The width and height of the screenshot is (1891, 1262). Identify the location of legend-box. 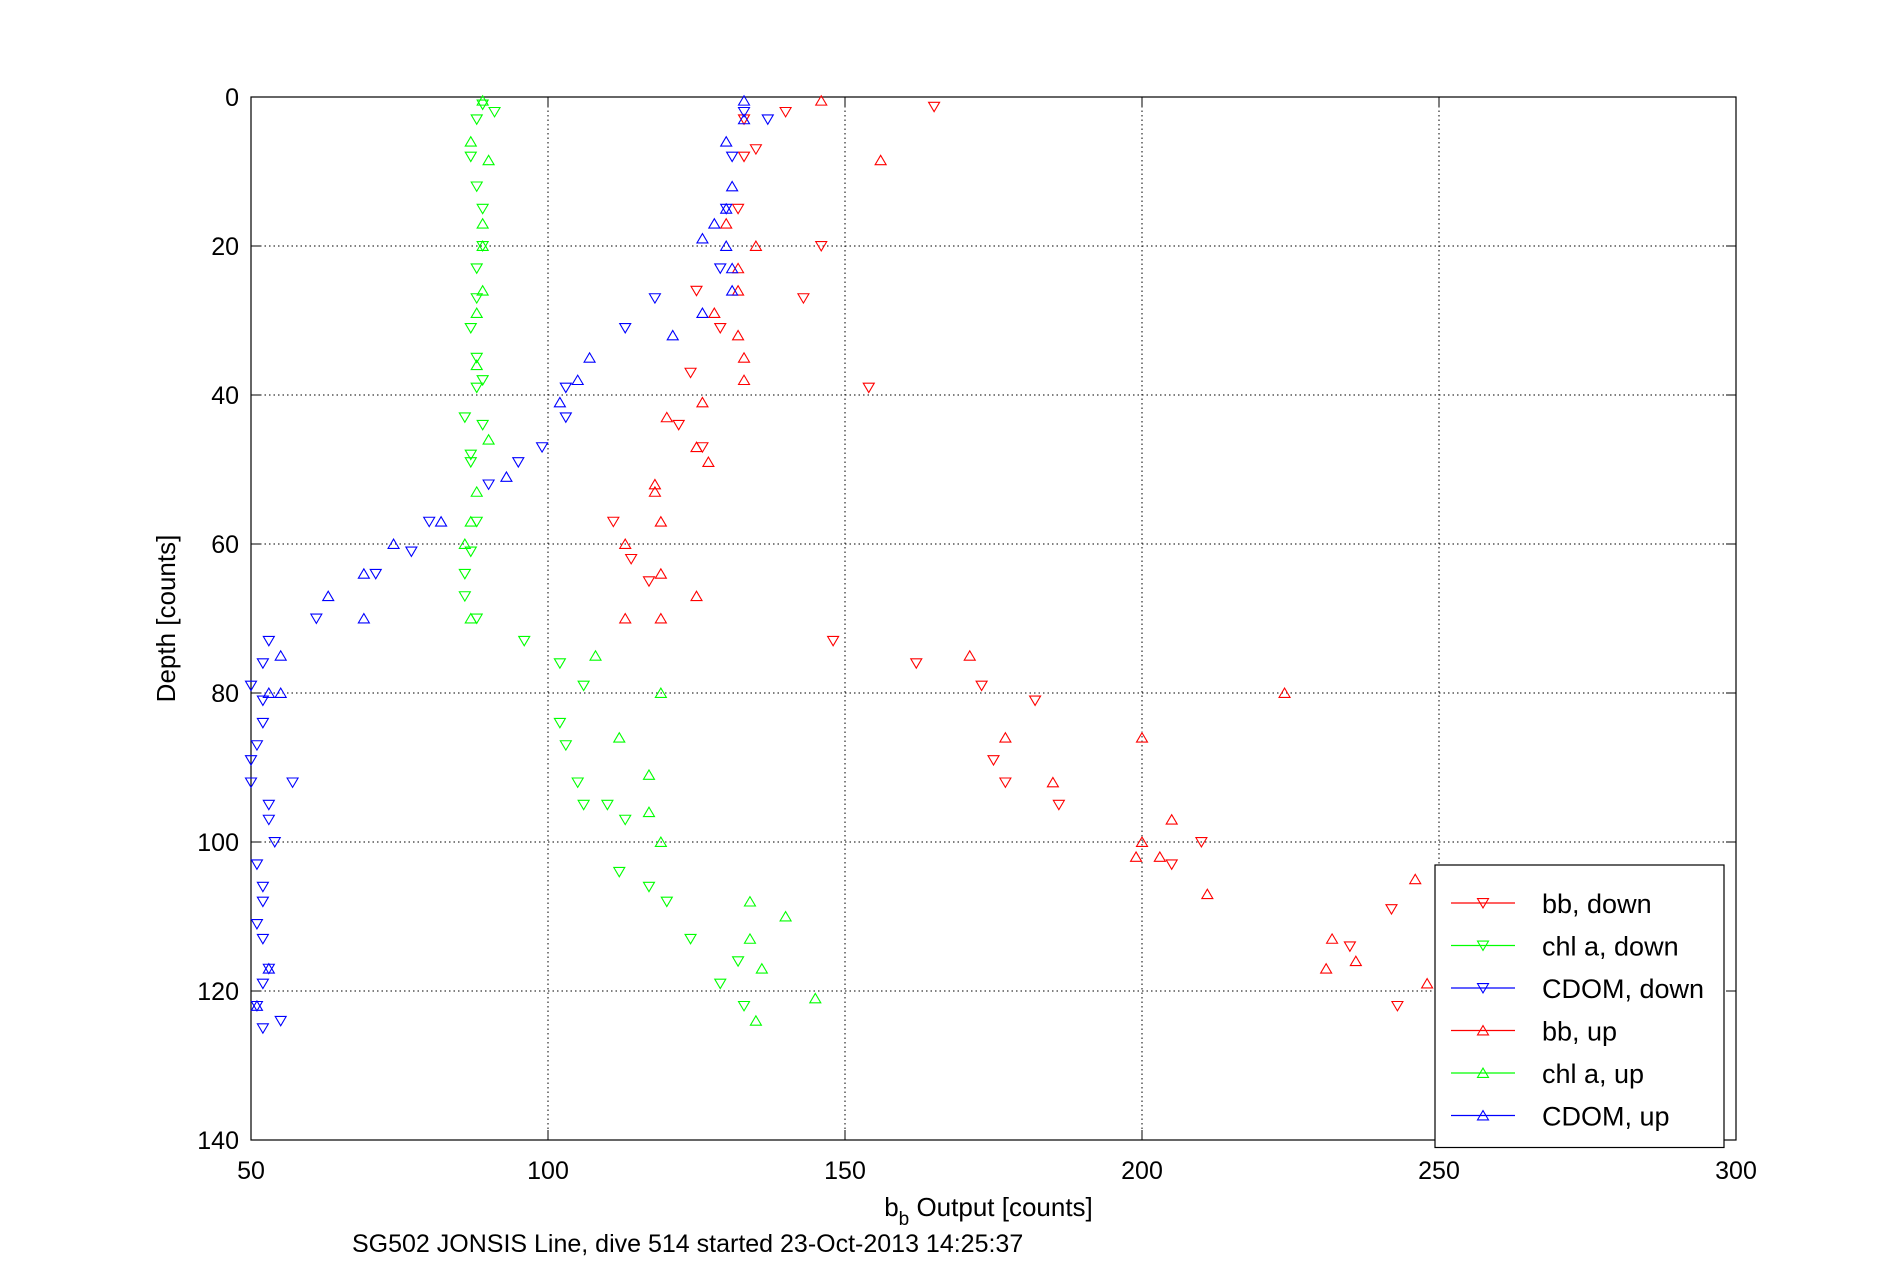
(1579, 1006).